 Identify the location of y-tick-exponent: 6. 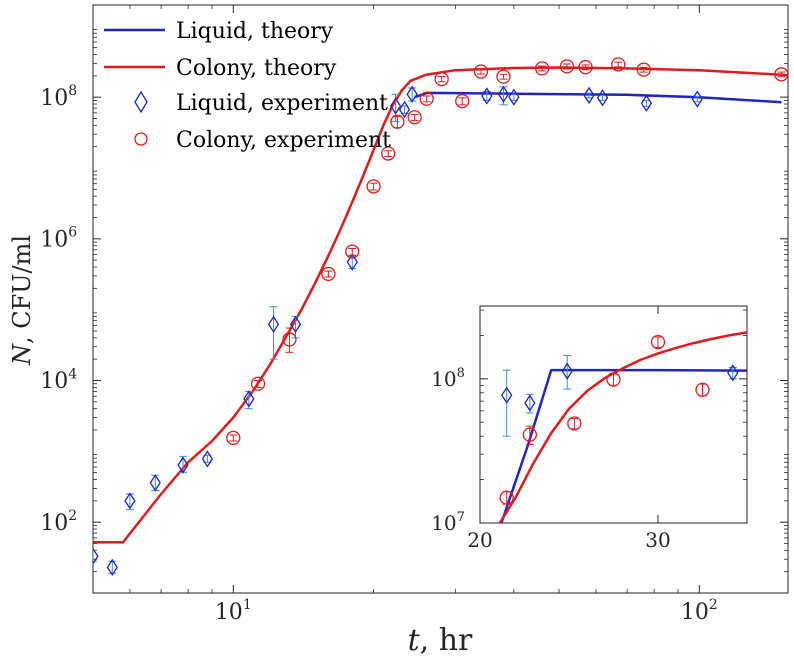
(72, 233).